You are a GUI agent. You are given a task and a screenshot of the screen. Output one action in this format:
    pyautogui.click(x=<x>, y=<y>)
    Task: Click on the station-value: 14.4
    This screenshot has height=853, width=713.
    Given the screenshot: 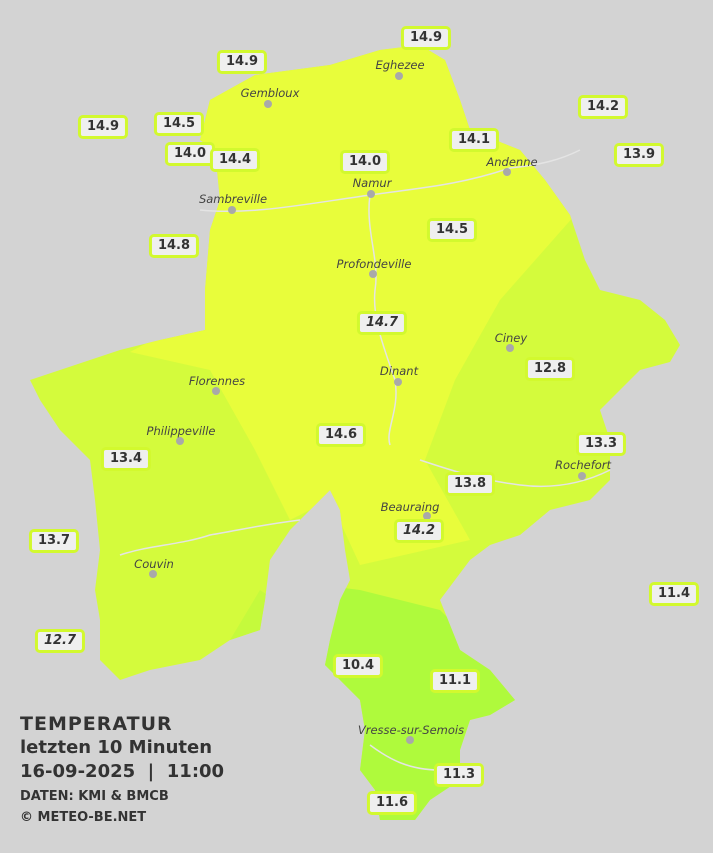 What is the action you would take?
    pyautogui.click(x=235, y=160)
    